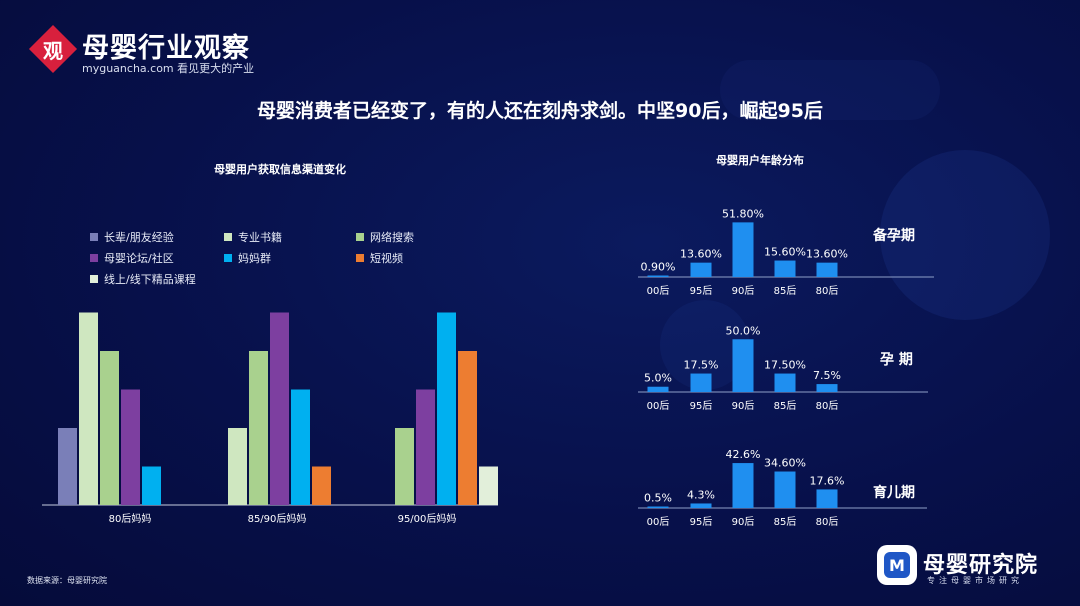 Image resolution: width=1080 pixels, height=606 pixels. Describe the element at coordinates (981, 565) in the screenshot. I see `brand-name: 母婴研究院` at that location.